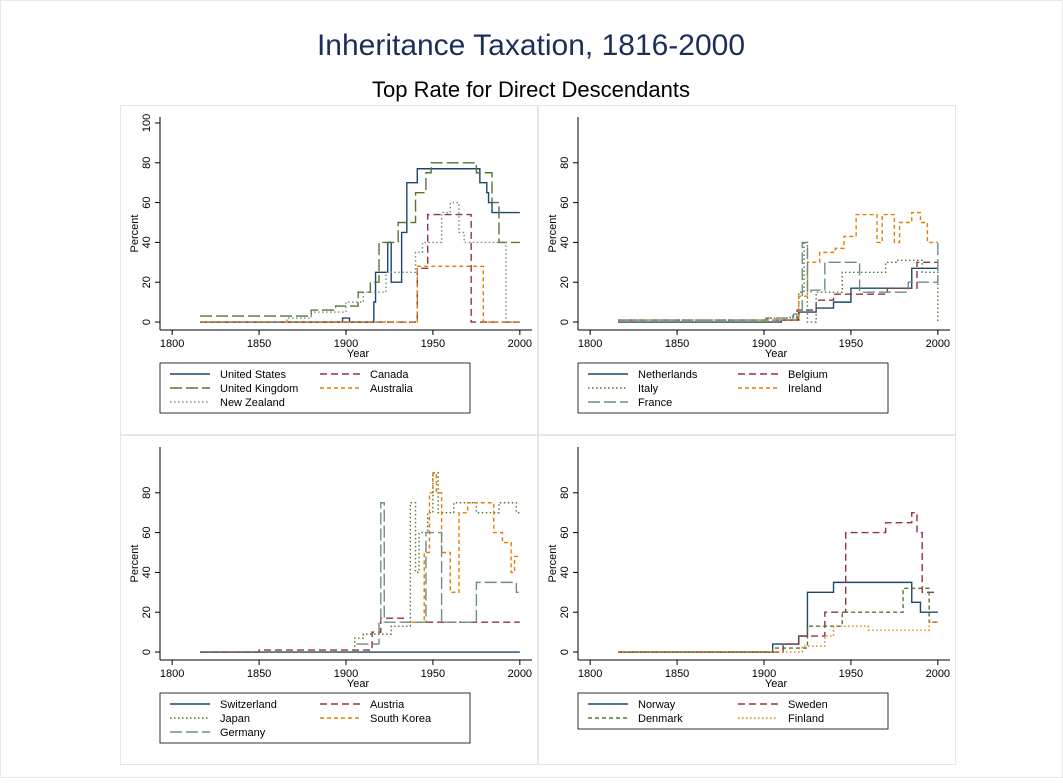 The width and height of the screenshot is (1063, 783). Describe the element at coordinates (252, 403) in the screenshot. I see `legend-label: New Zealand` at that location.